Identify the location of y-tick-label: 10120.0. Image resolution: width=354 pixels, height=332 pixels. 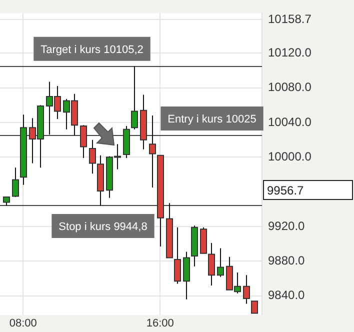
(290, 52).